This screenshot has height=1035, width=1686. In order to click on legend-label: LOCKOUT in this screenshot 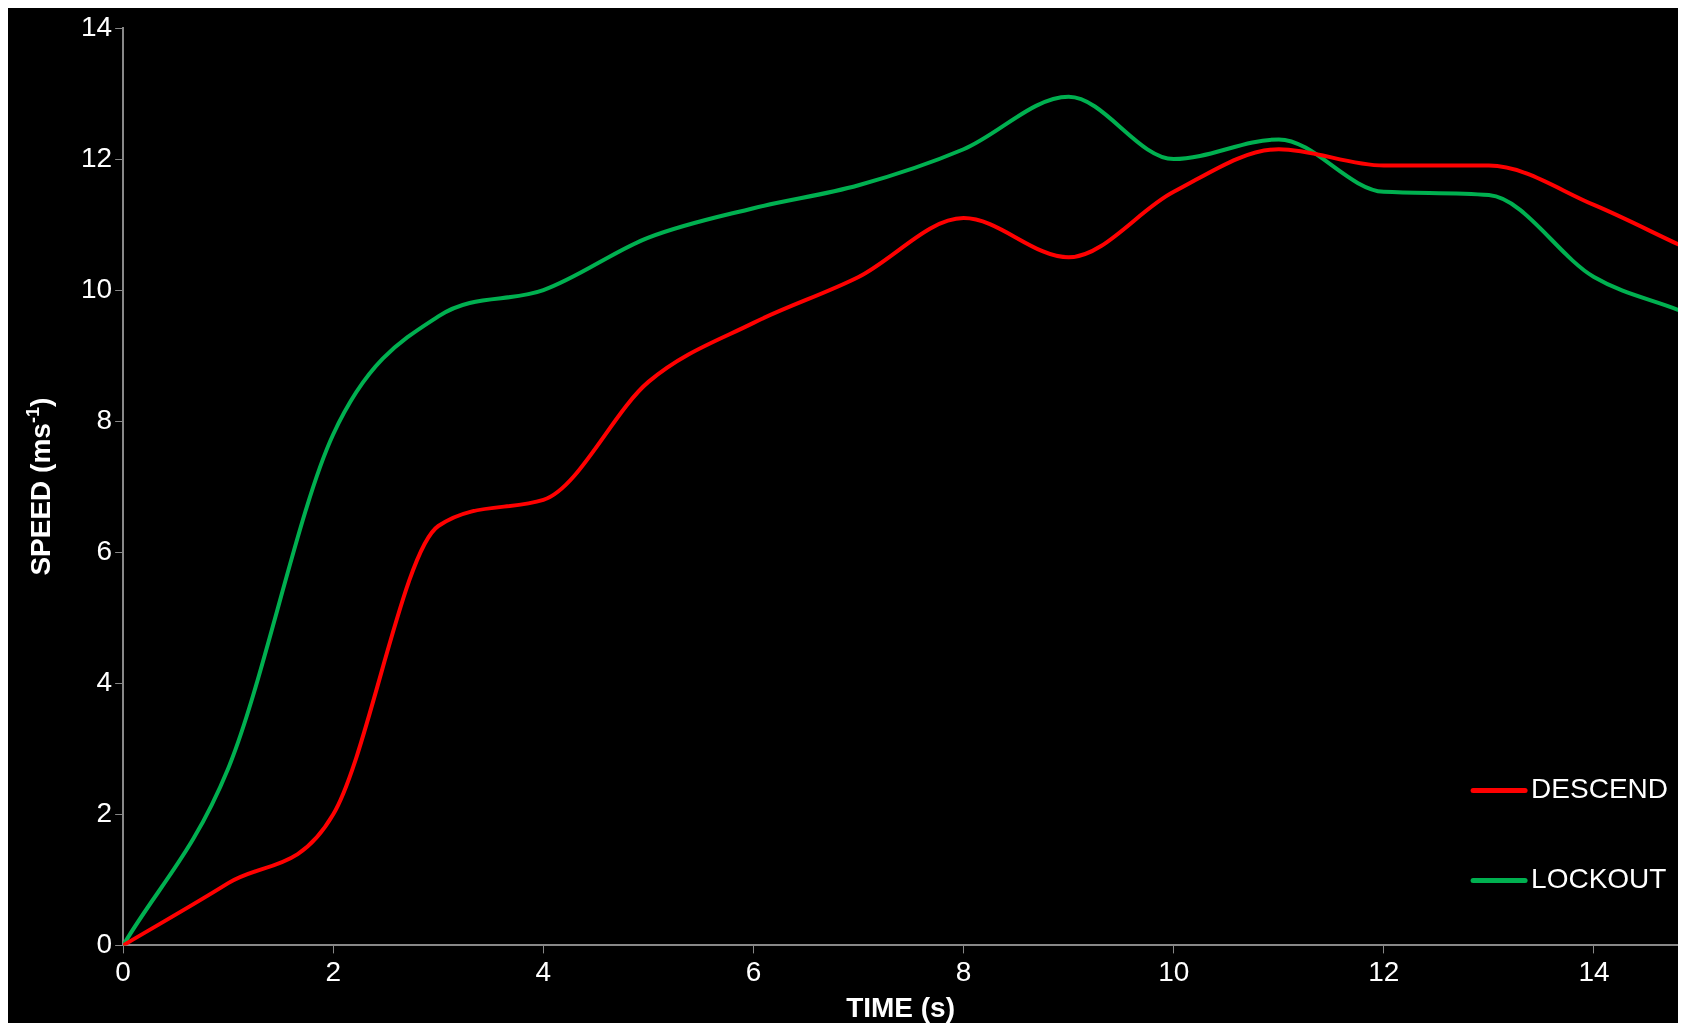, I will do `click(1599, 879)`.